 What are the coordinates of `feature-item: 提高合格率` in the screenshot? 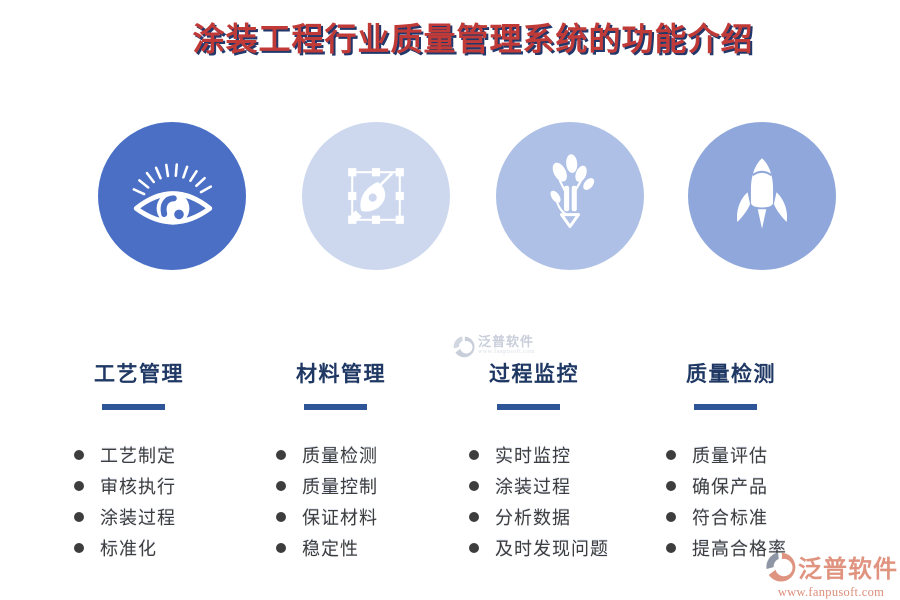 It's located at (752, 549).